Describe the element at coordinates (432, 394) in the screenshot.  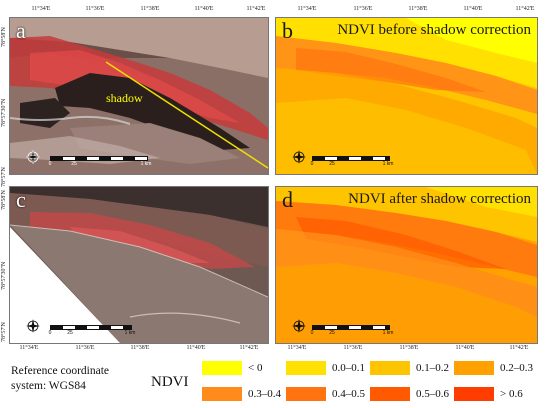
I see `legend-label: 0.5–0.6` at that location.